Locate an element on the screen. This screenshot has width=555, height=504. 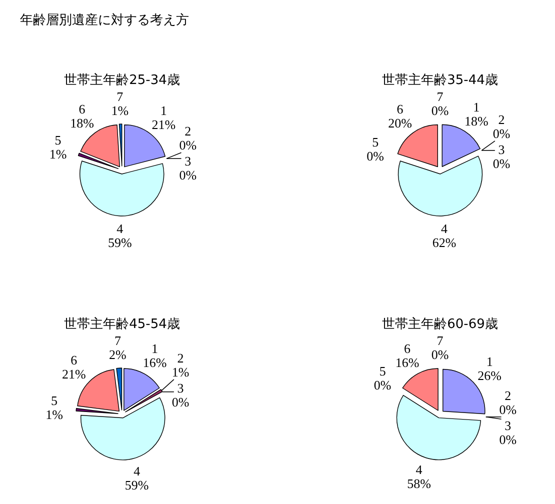
data-label: 59% is located at coordinates (136, 484).